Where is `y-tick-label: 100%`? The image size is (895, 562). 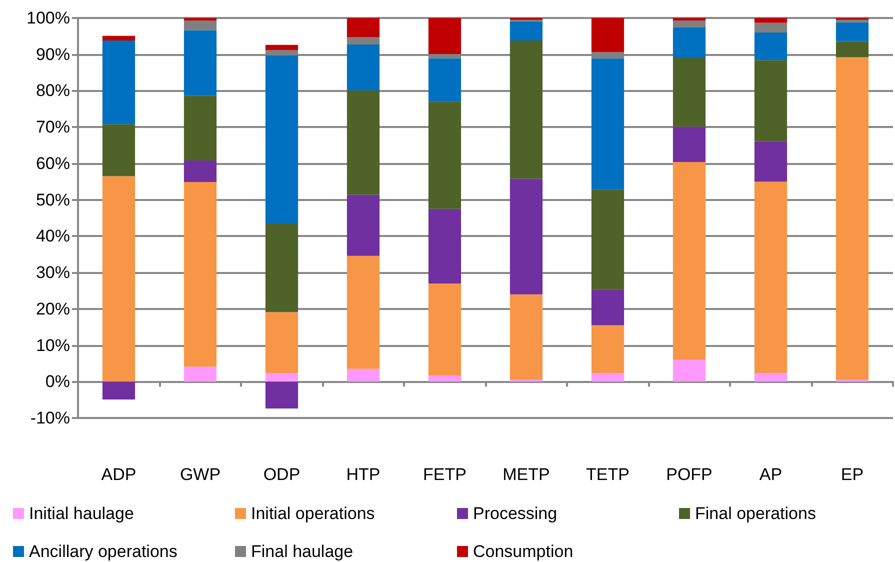 y-tick-label: 100% is located at coordinates (48, 18).